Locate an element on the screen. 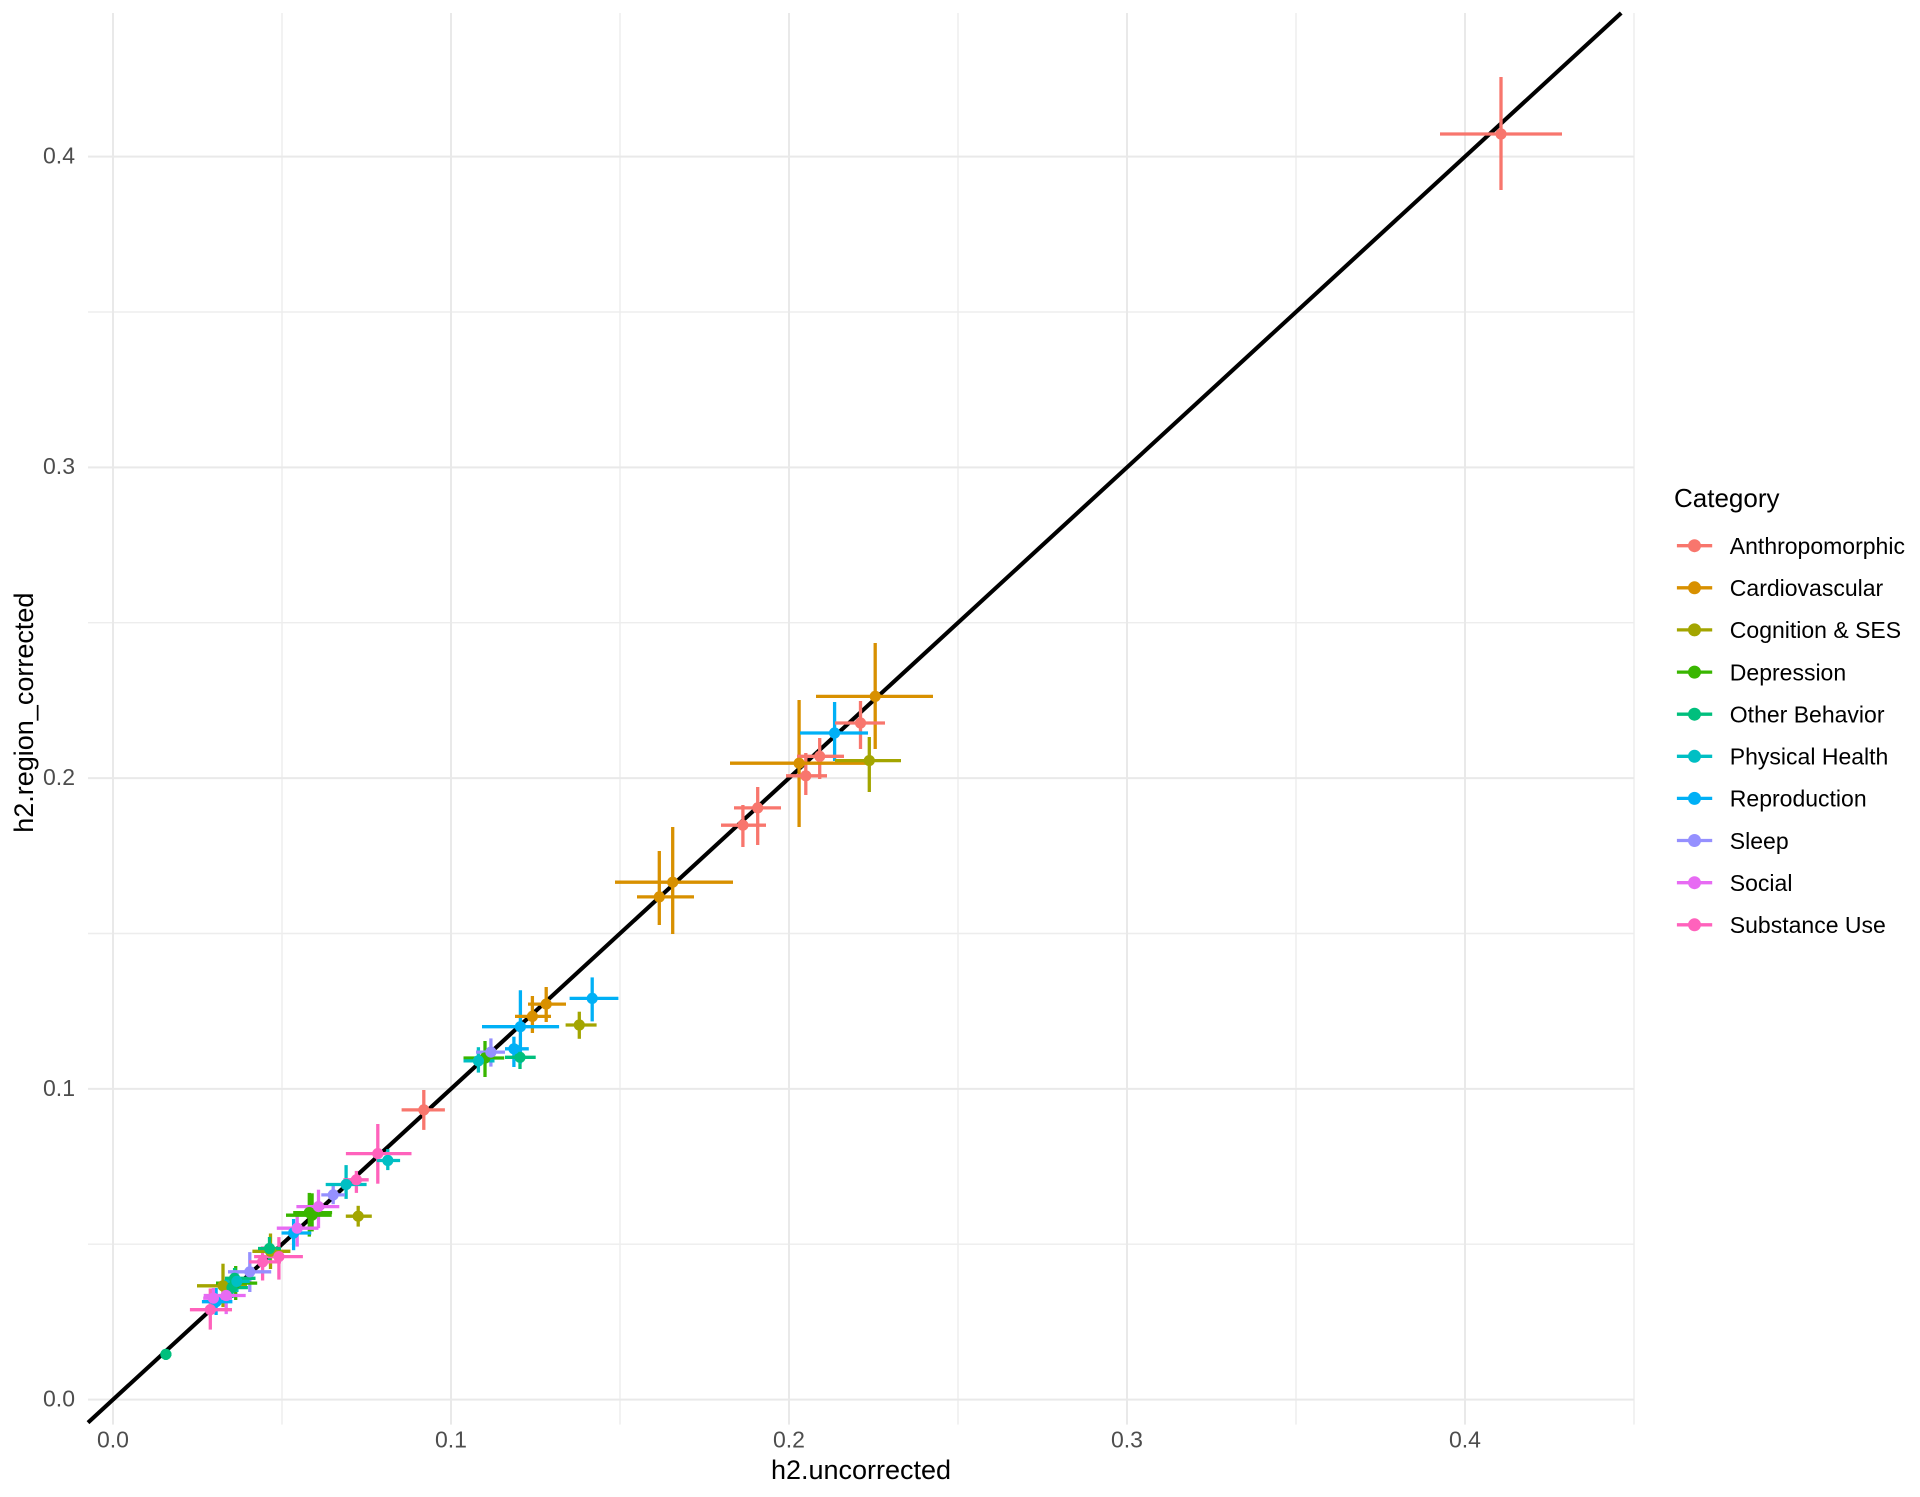  svg-text: Social is located at coordinates (1761, 883).